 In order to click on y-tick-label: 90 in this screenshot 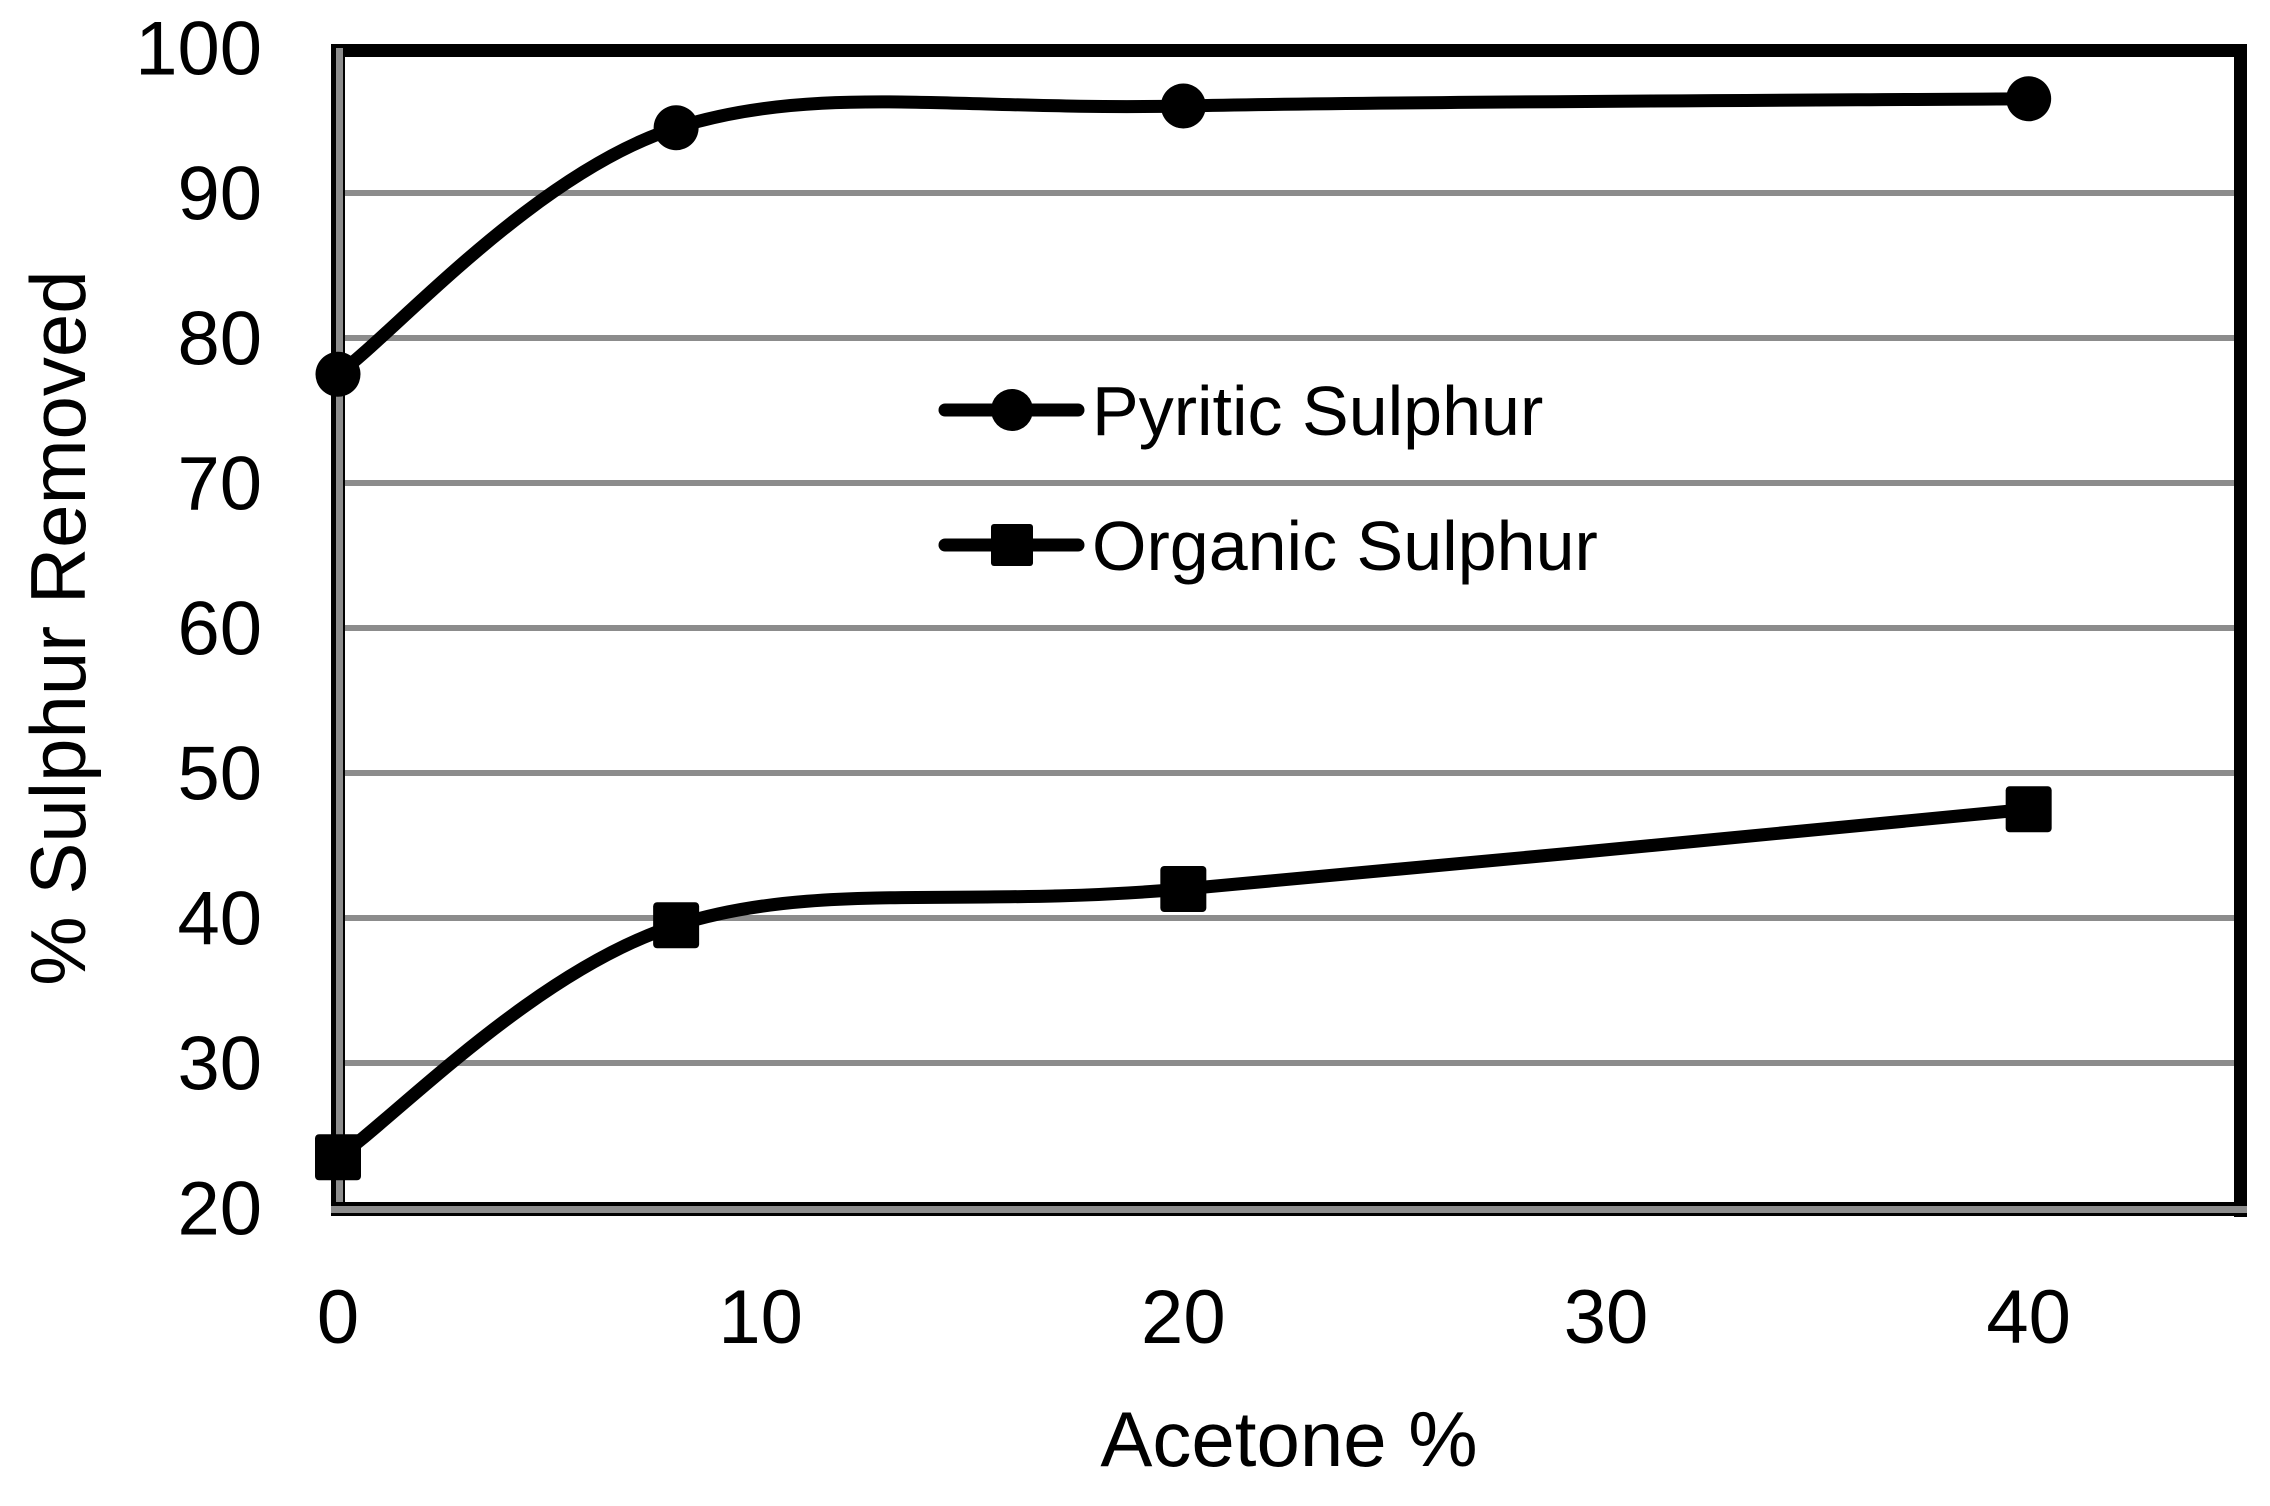, I will do `click(219, 194)`.